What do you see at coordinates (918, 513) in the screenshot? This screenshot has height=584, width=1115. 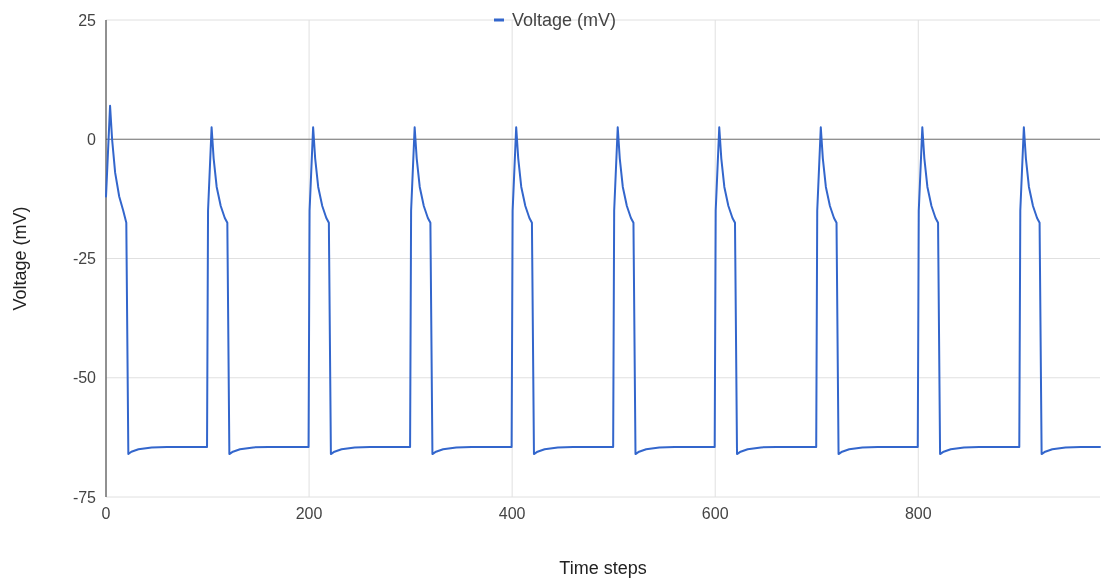 I see `x-tick-label: 800` at bounding box center [918, 513].